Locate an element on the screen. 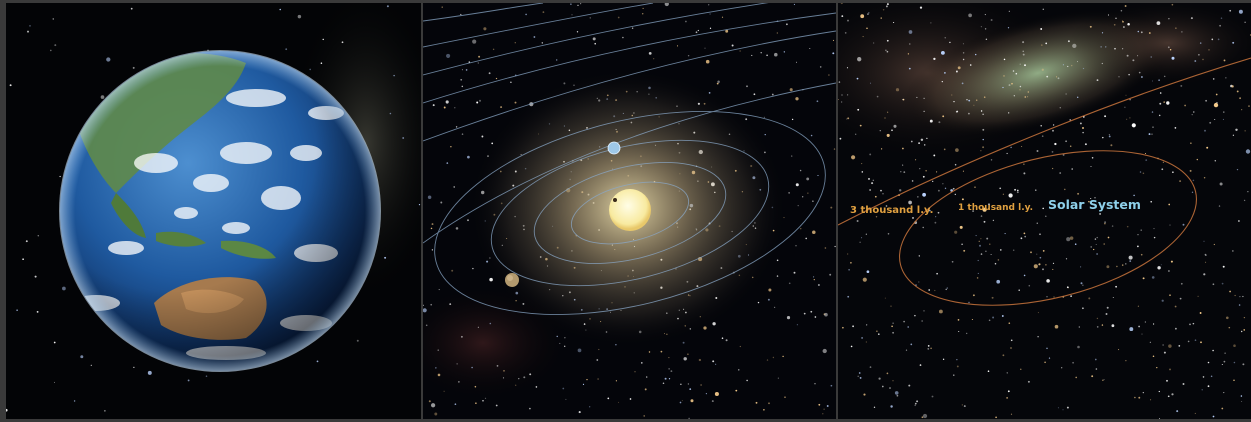  earth-planet is located at coordinates (614, 148).